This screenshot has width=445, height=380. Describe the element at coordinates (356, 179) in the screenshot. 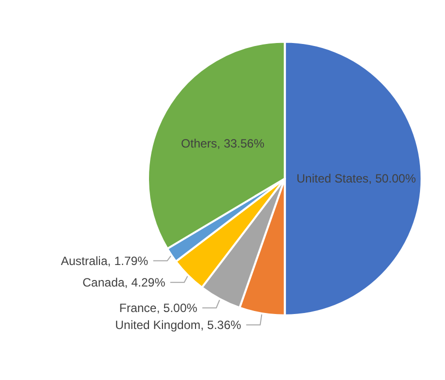

I see `slice-label: United States, 50.00%` at that location.